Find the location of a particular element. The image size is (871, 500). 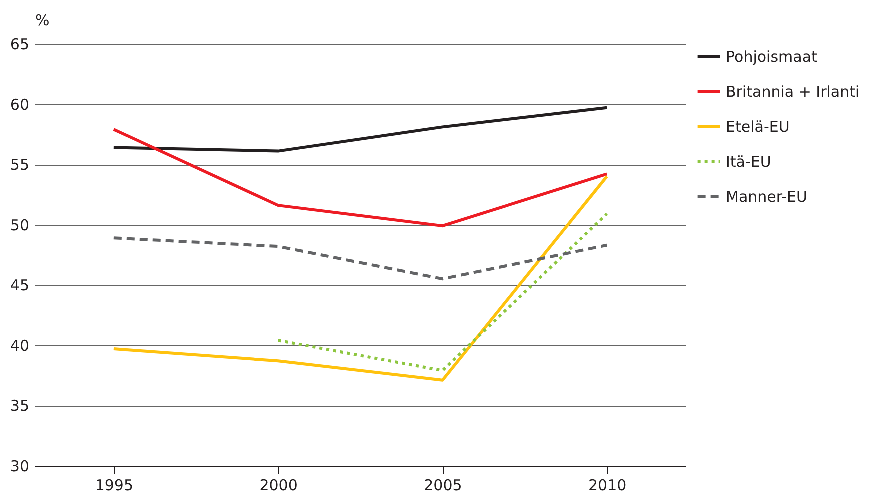

legend-label: Britannia + Irlanti is located at coordinates (793, 92).